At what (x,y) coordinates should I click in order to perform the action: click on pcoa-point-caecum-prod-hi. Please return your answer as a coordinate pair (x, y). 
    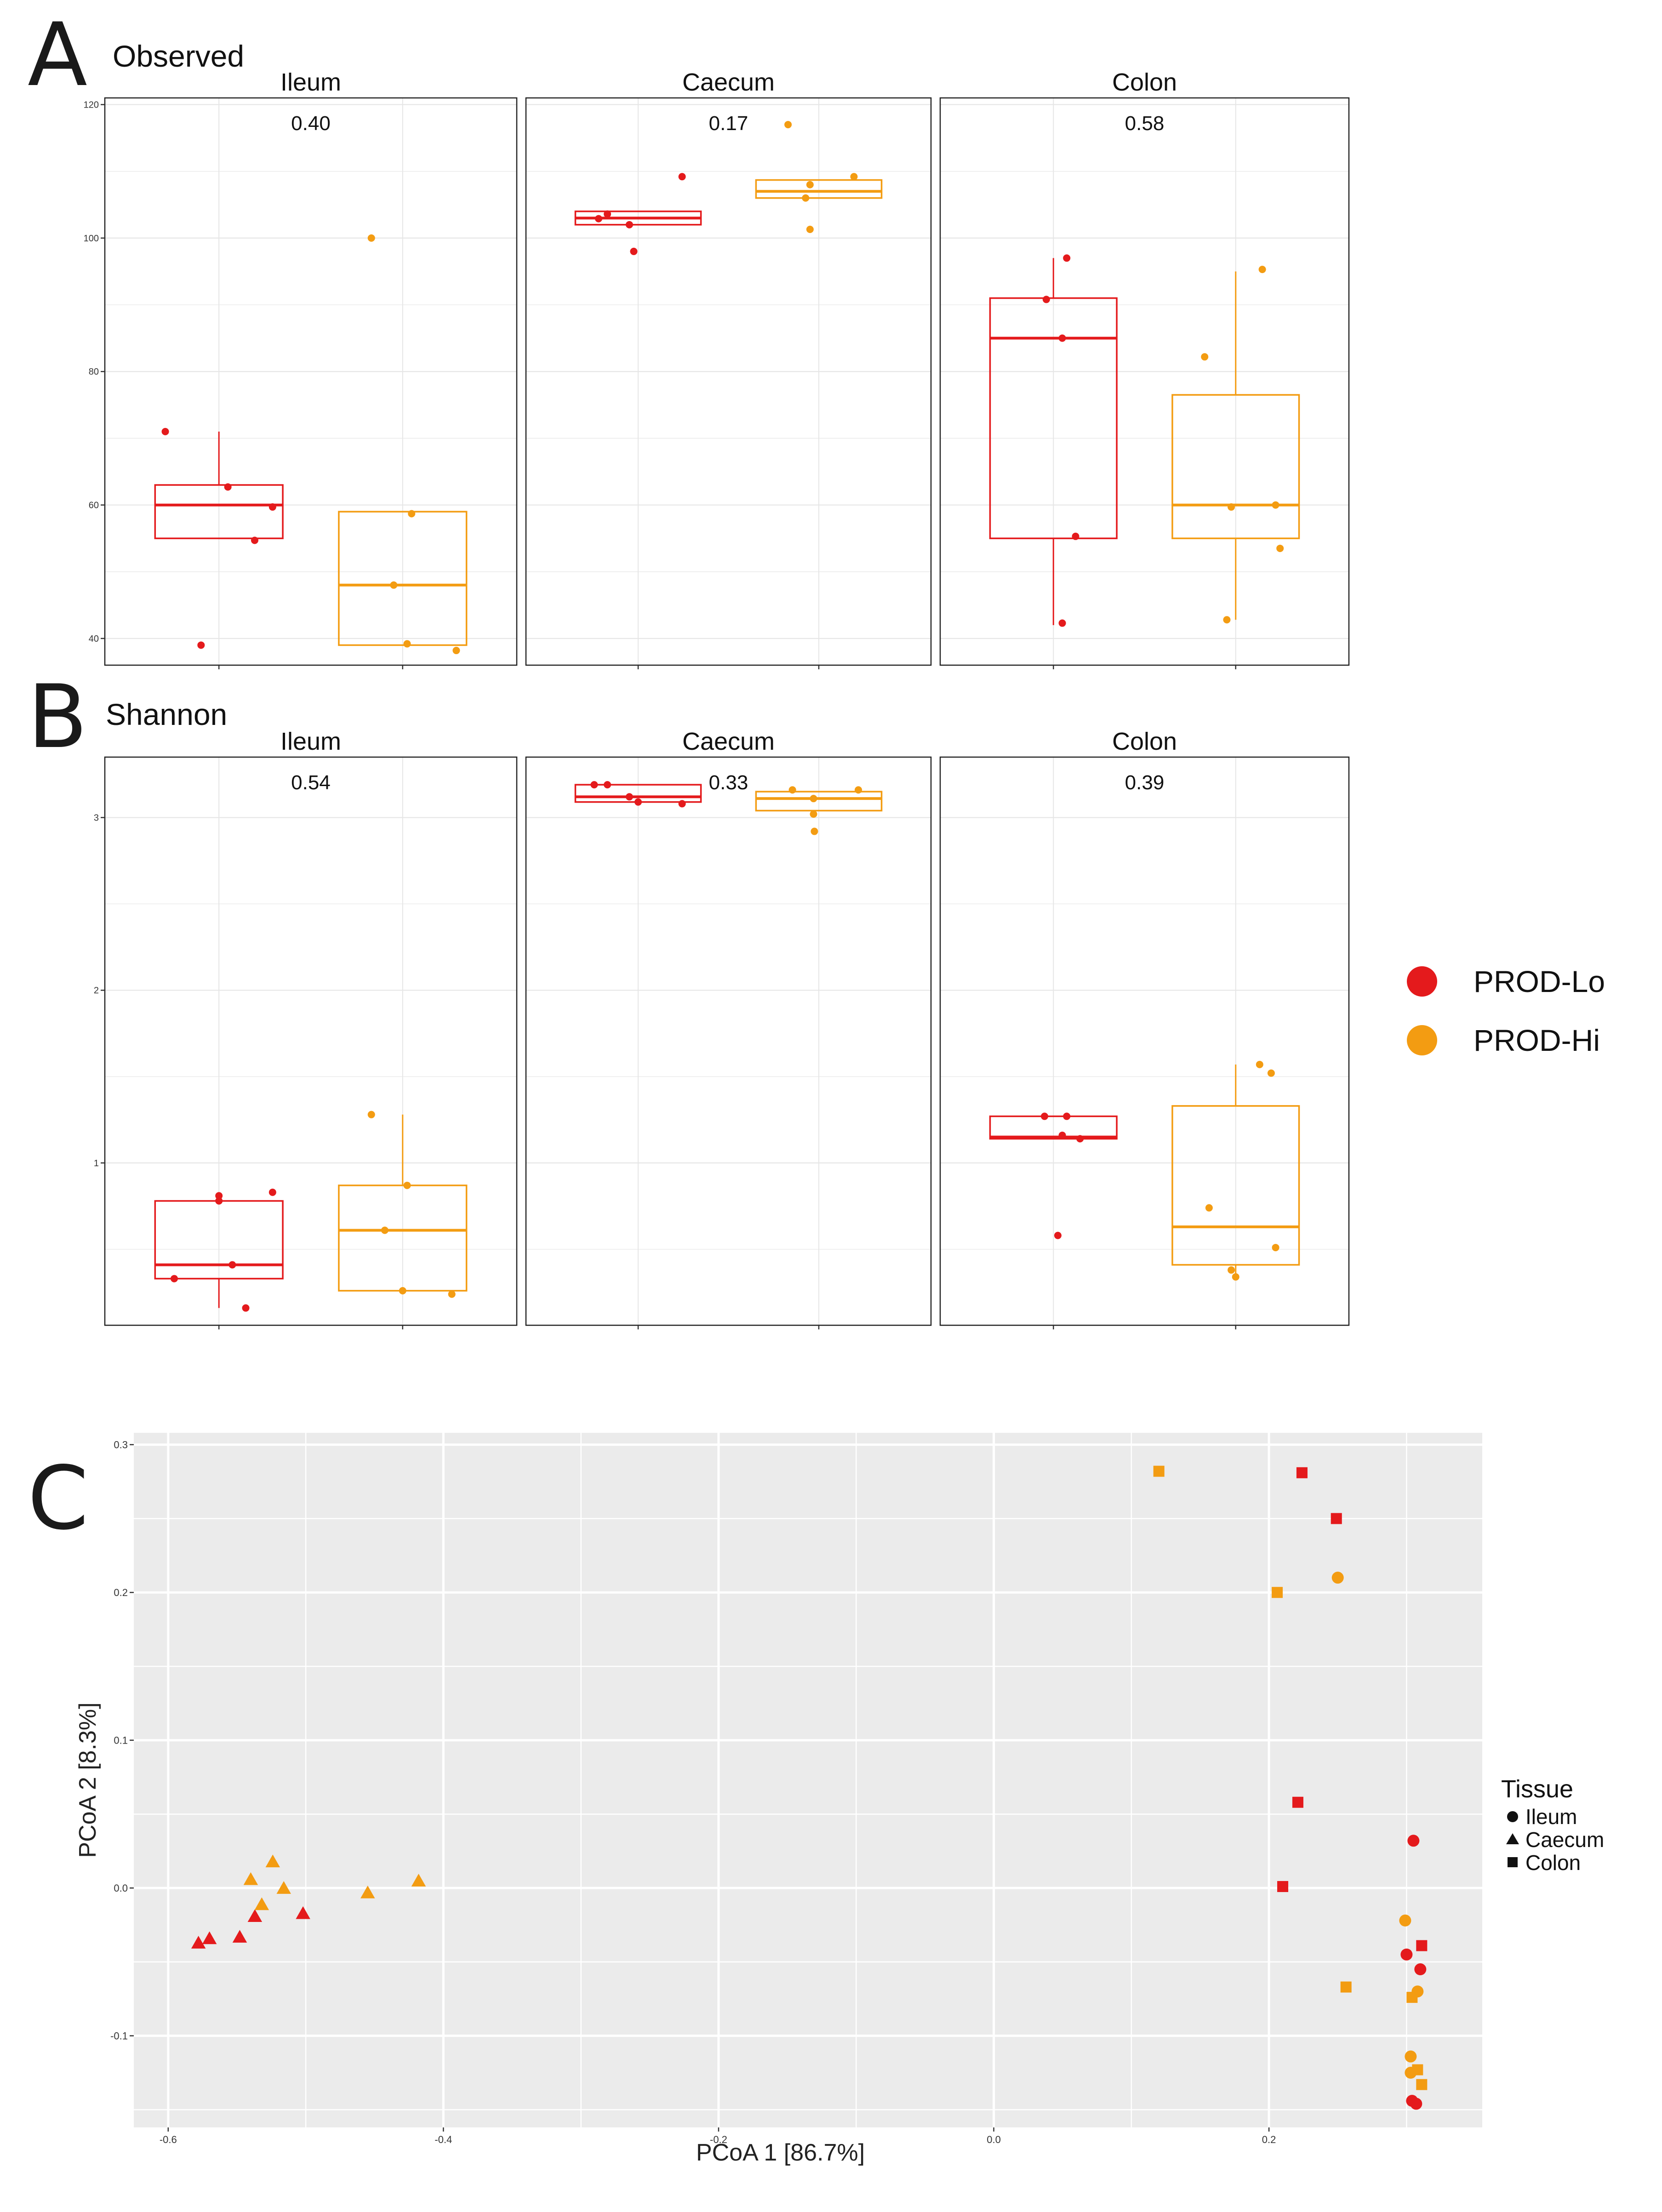
    Looking at the image, I should click on (250, 1878).